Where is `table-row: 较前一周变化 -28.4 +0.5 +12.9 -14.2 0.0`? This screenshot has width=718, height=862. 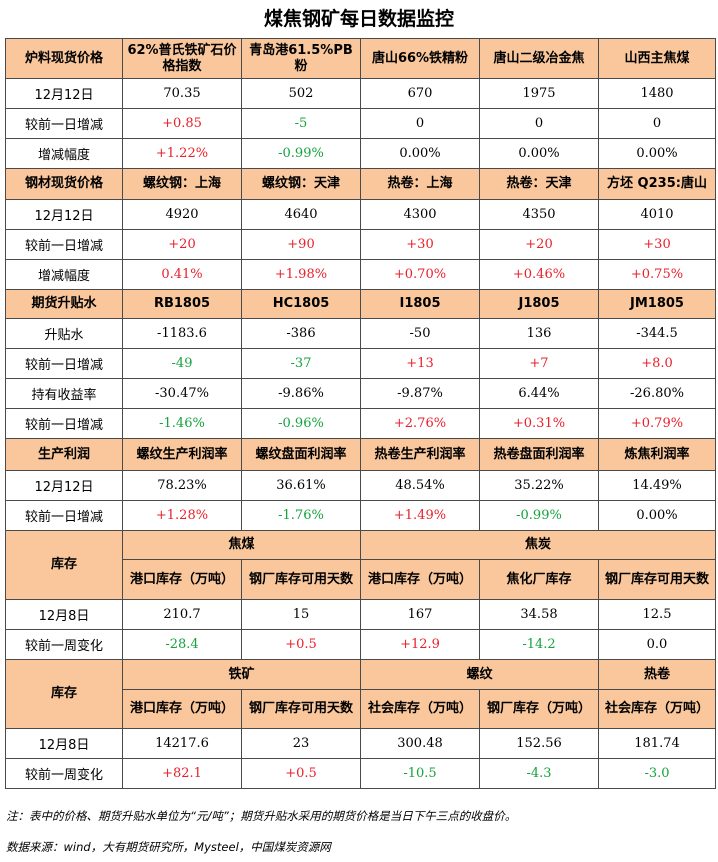 table-row: 较前一周变化 -28.4 +0.5 +12.9 -14.2 0.0 is located at coordinates (360, 644).